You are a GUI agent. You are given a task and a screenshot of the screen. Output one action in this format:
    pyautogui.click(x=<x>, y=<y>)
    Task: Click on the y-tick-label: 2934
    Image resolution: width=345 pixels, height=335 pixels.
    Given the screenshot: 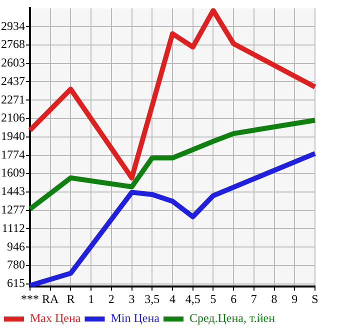 What is the action you would take?
    pyautogui.click(x=13, y=25)
    